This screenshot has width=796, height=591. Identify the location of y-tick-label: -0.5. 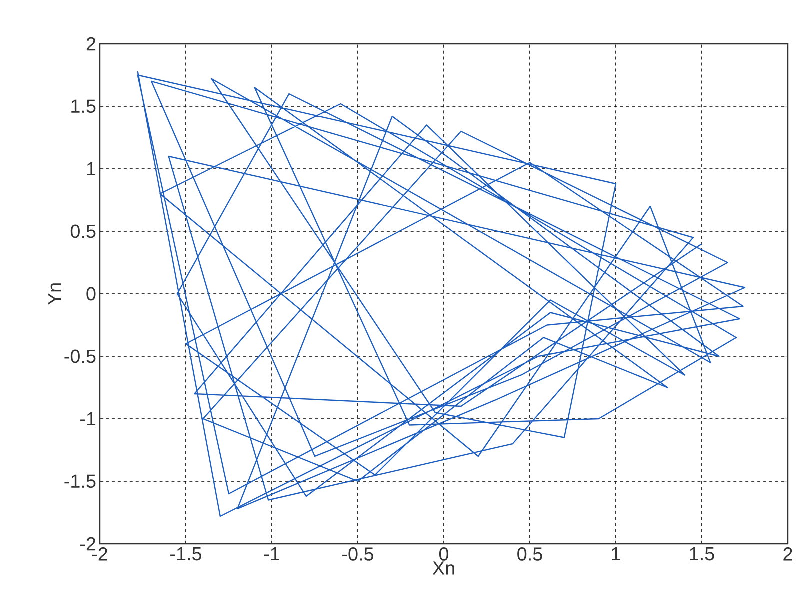
(80, 357).